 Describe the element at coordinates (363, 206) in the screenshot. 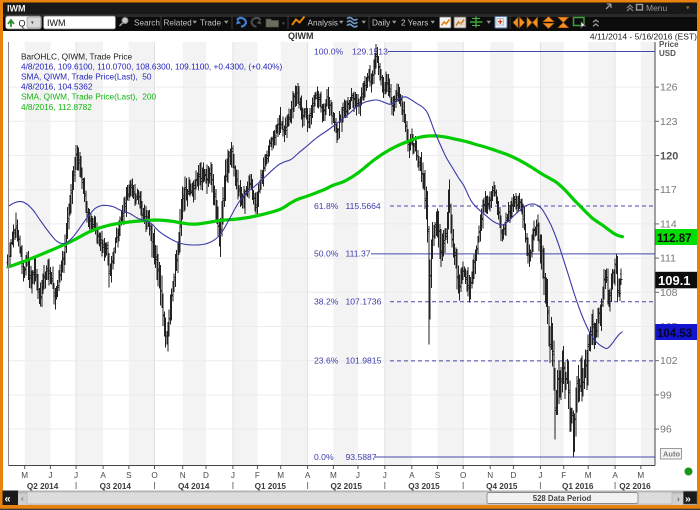

I see `svg-text: 115.5664` at that location.